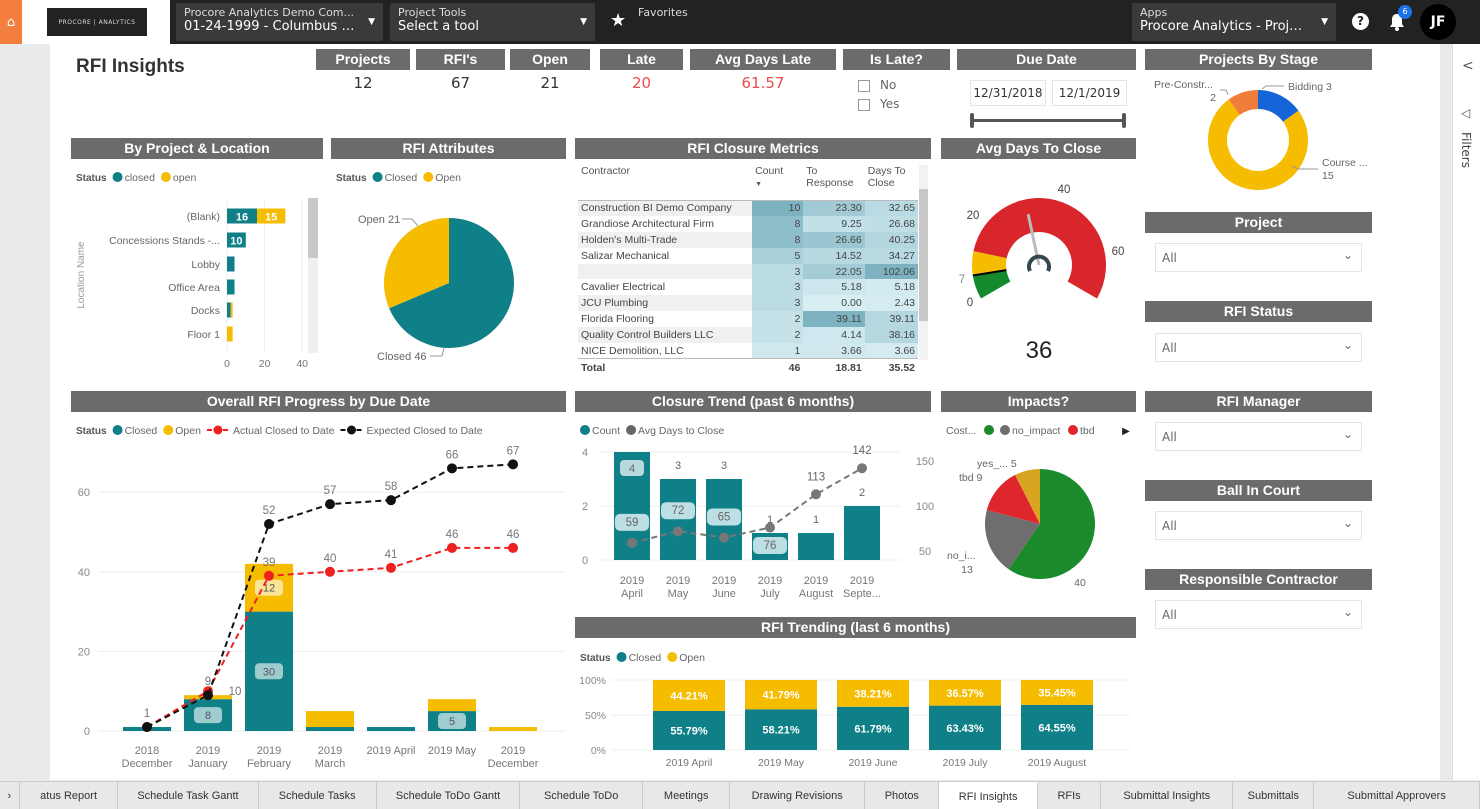  What do you see at coordinates (878, 104) in the screenshot?
I see `is-late-yes-checkbox: Yes` at bounding box center [878, 104].